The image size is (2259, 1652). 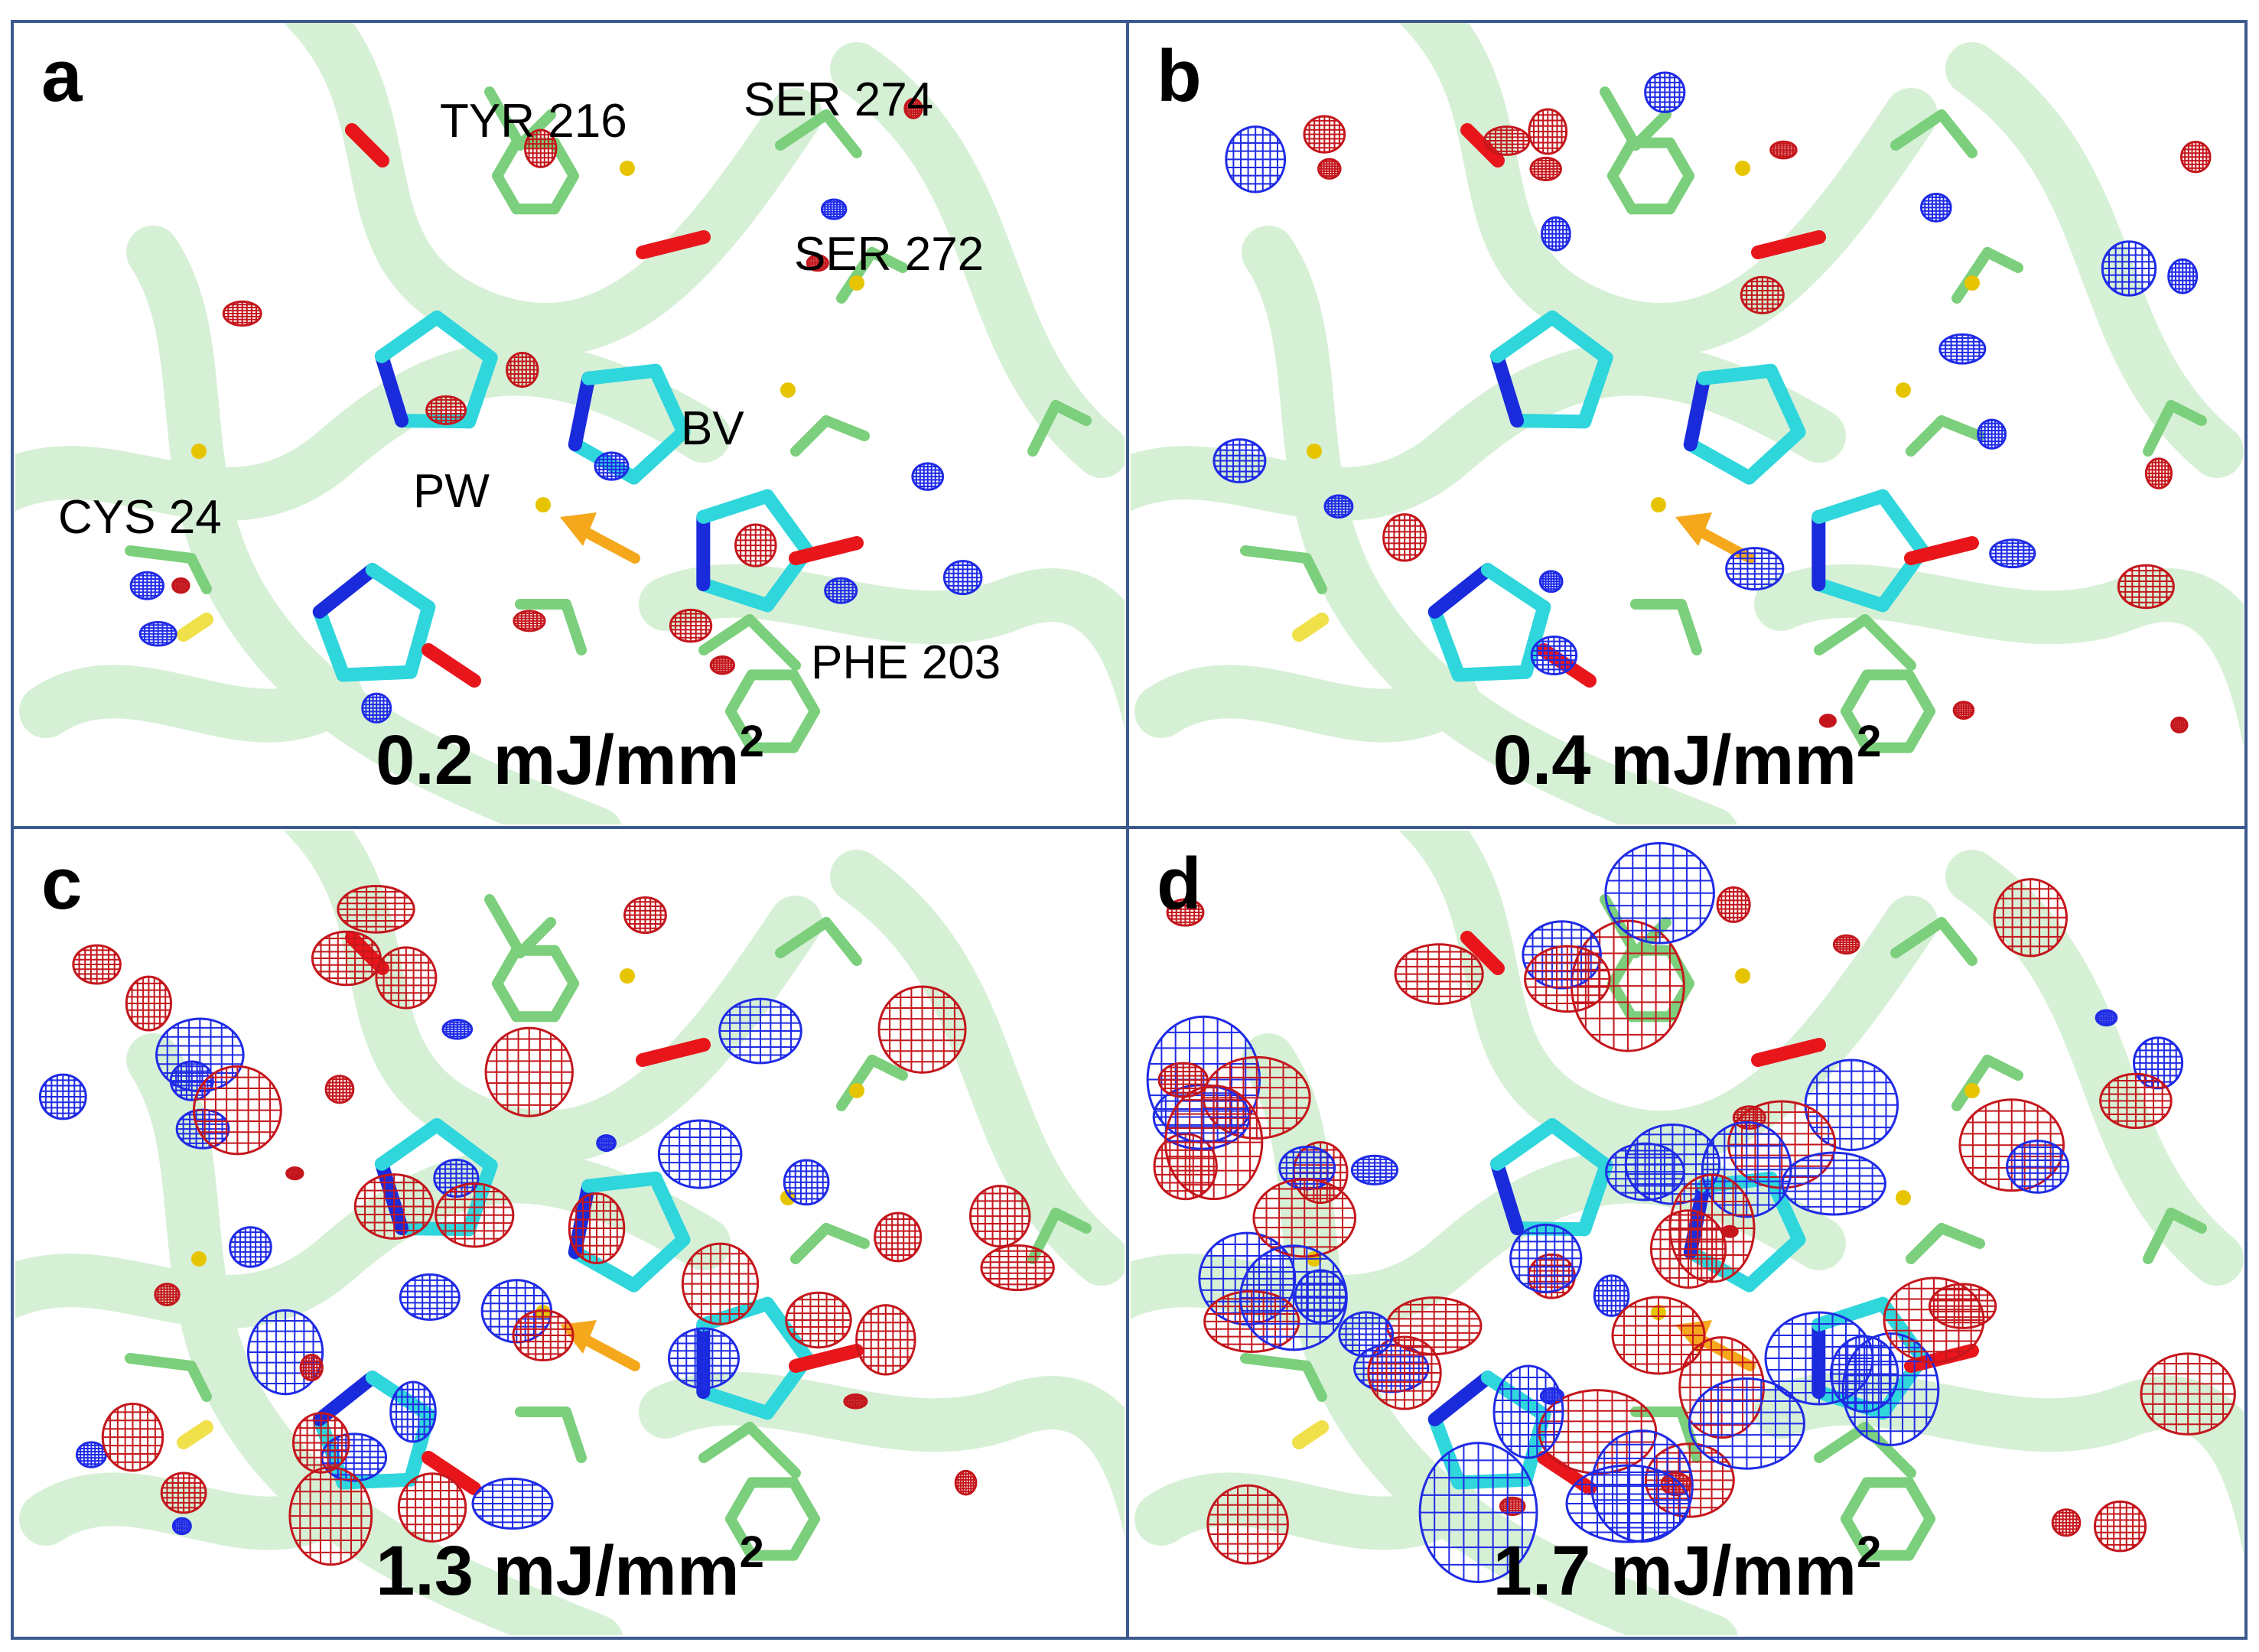 I want to click on label-phe203: PHE 203, so click(x=906, y=662).